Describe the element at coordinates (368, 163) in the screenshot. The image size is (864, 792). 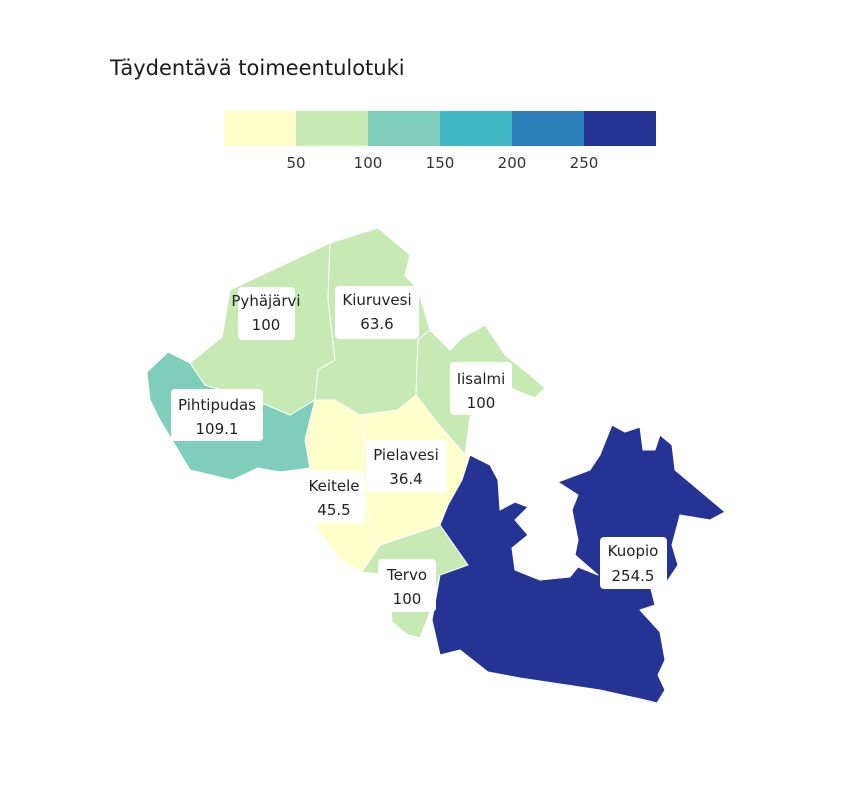
I see `legend-tick-label: 100` at that location.